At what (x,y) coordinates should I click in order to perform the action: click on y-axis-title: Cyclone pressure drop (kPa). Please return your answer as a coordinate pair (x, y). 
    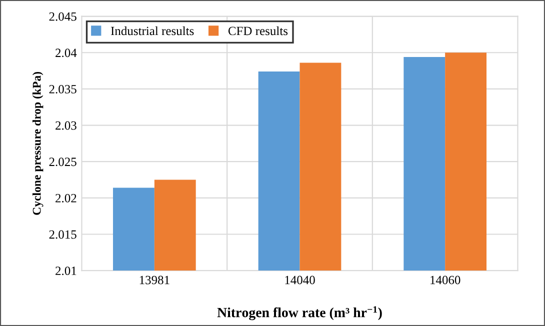
    Looking at the image, I should click on (38, 143).